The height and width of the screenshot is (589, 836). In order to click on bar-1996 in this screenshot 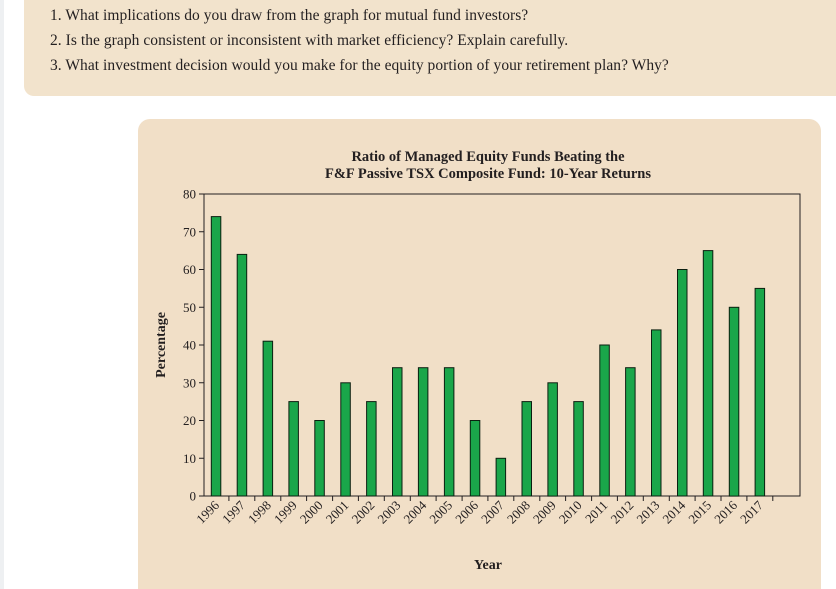, I will do `click(216, 356)`.